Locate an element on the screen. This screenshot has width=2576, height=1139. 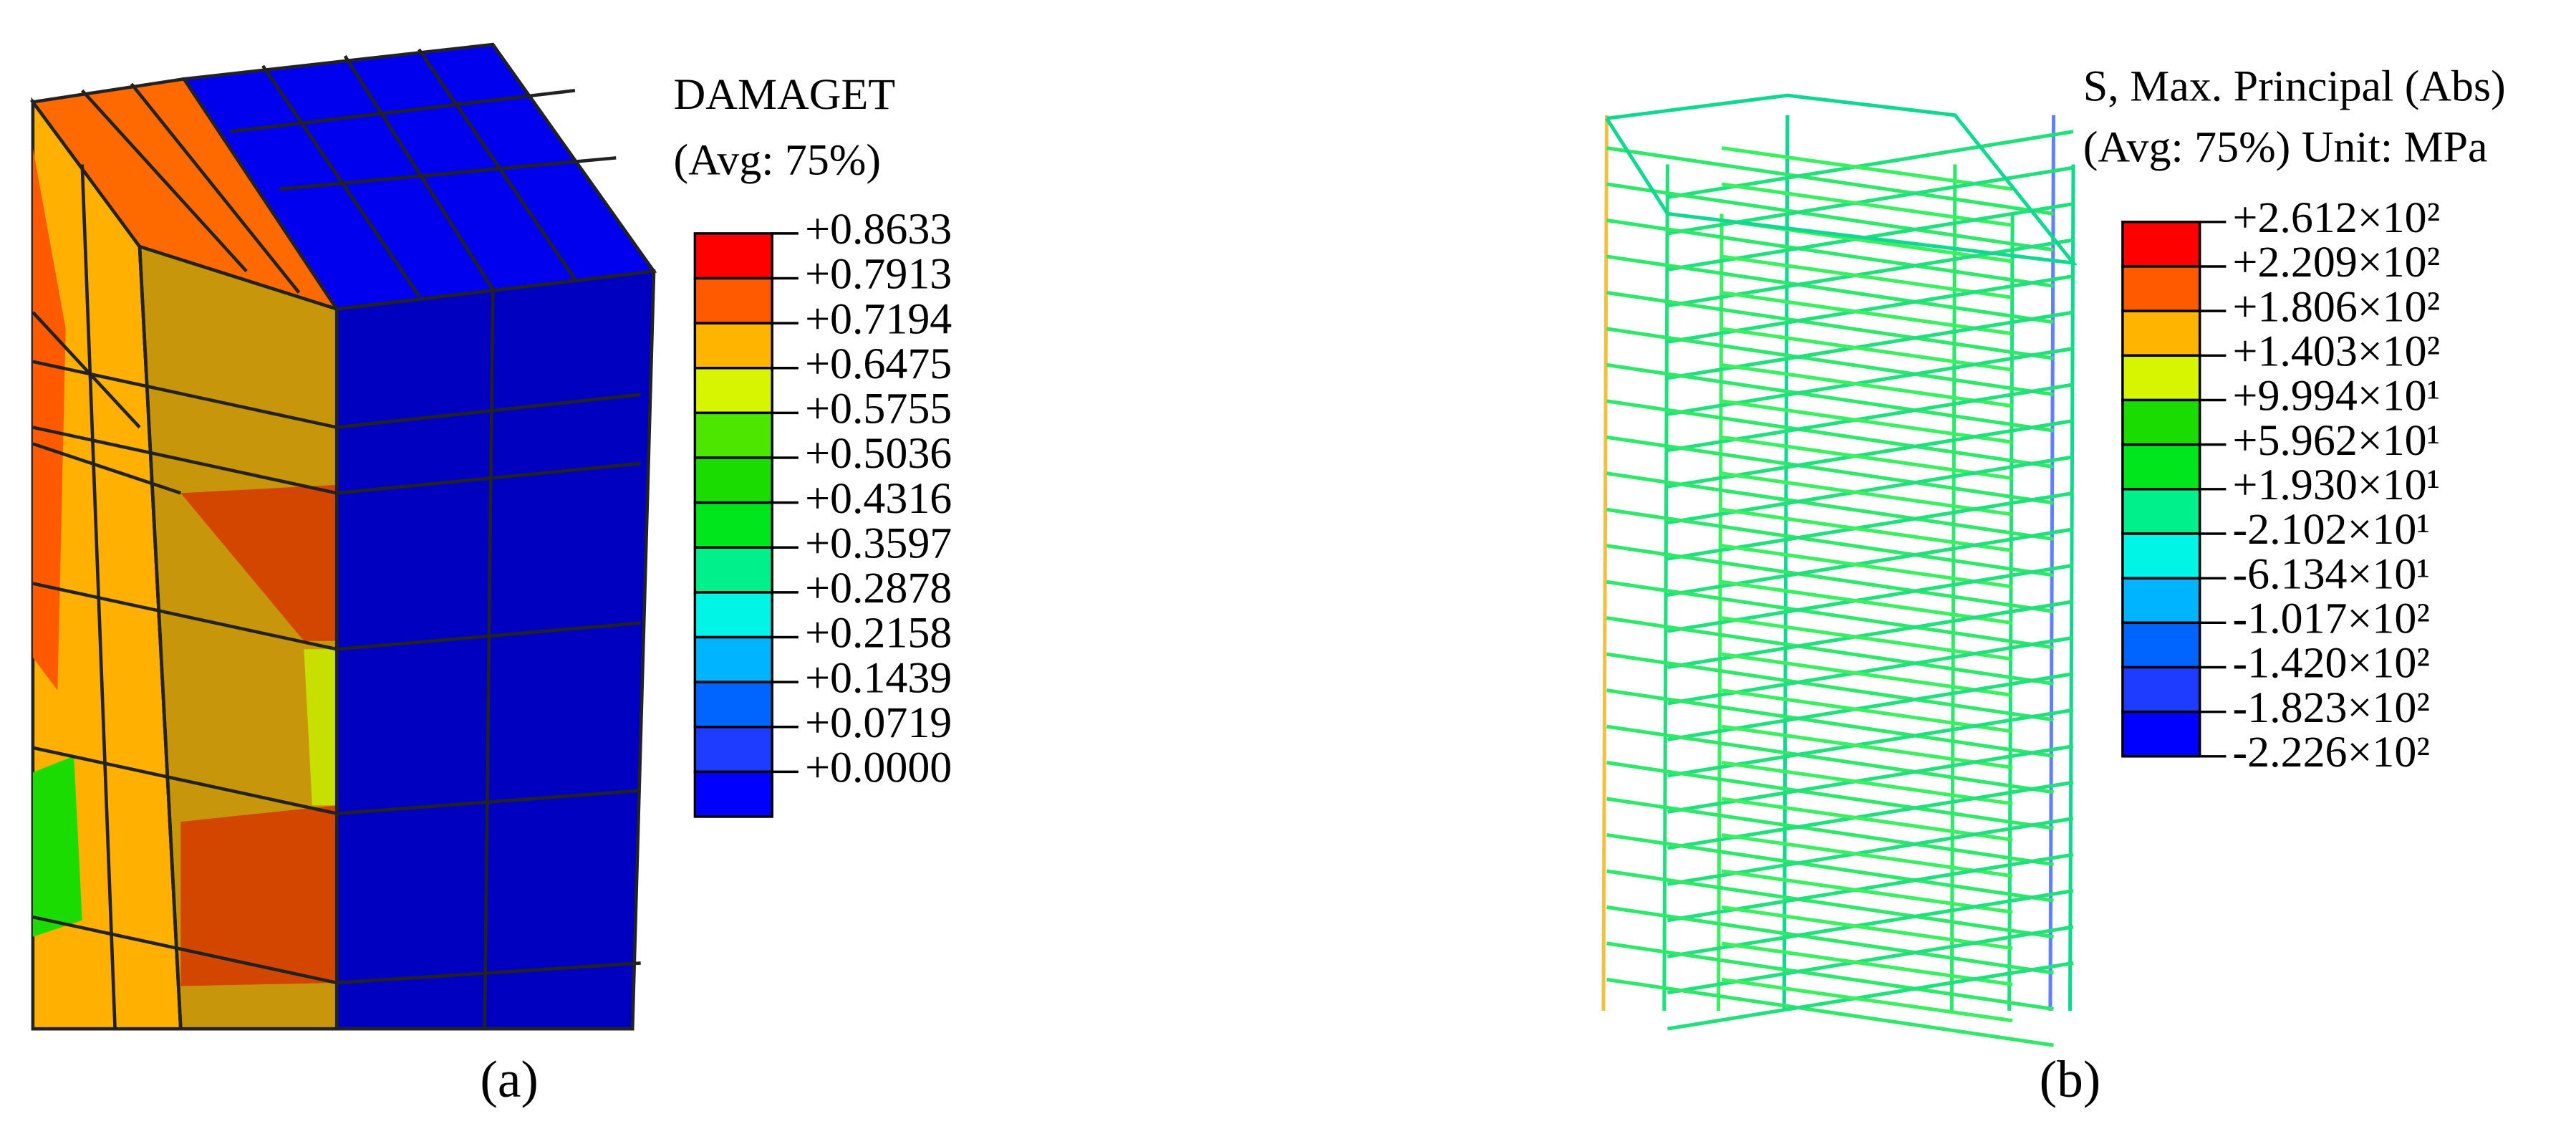
legend-label: +0.7194 is located at coordinates (878, 318).